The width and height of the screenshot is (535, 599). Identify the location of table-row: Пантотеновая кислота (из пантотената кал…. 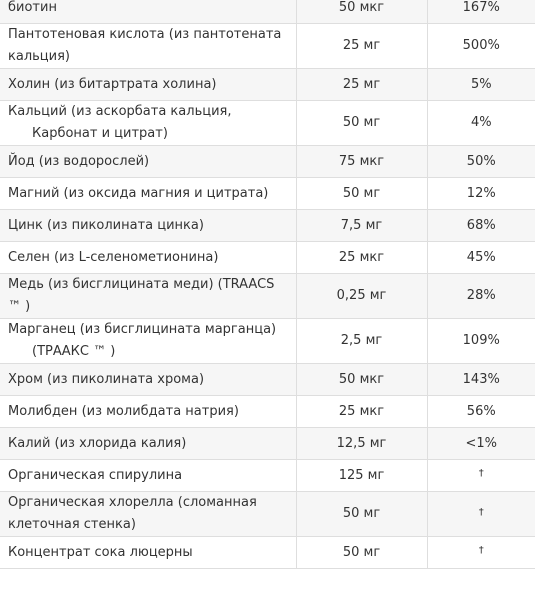
(267, 46).